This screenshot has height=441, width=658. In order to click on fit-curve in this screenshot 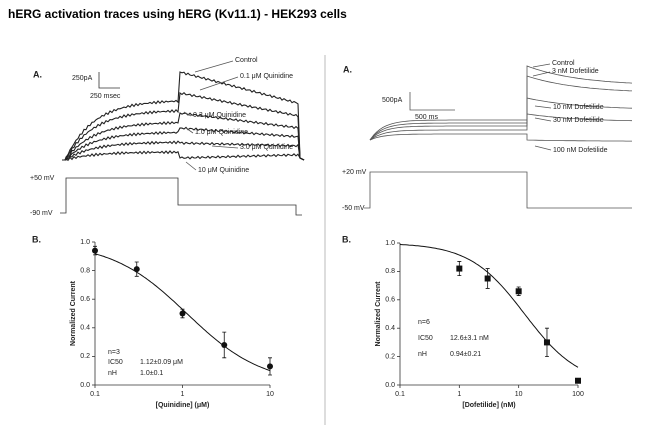, I will do `click(489, 306)`.